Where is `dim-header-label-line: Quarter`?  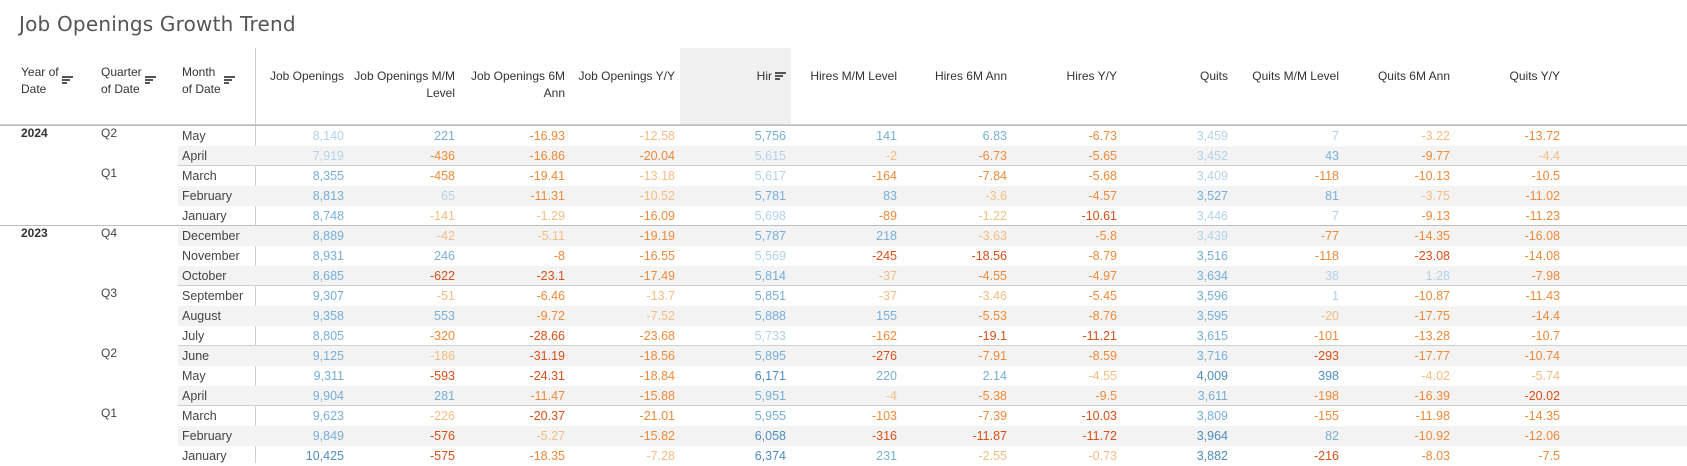 dim-header-label-line: Quarter is located at coordinates (121, 72).